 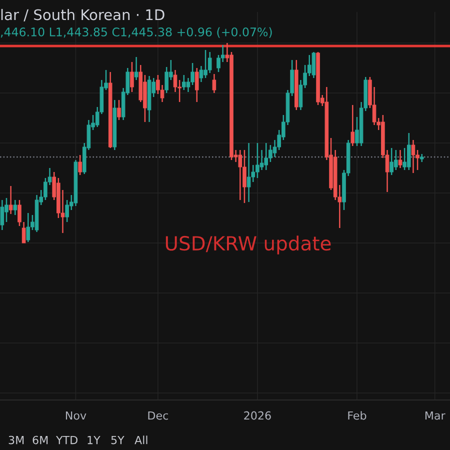 What do you see at coordinates (141, 440) in the screenshot?
I see `text: All` at bounding box center [141, 440].